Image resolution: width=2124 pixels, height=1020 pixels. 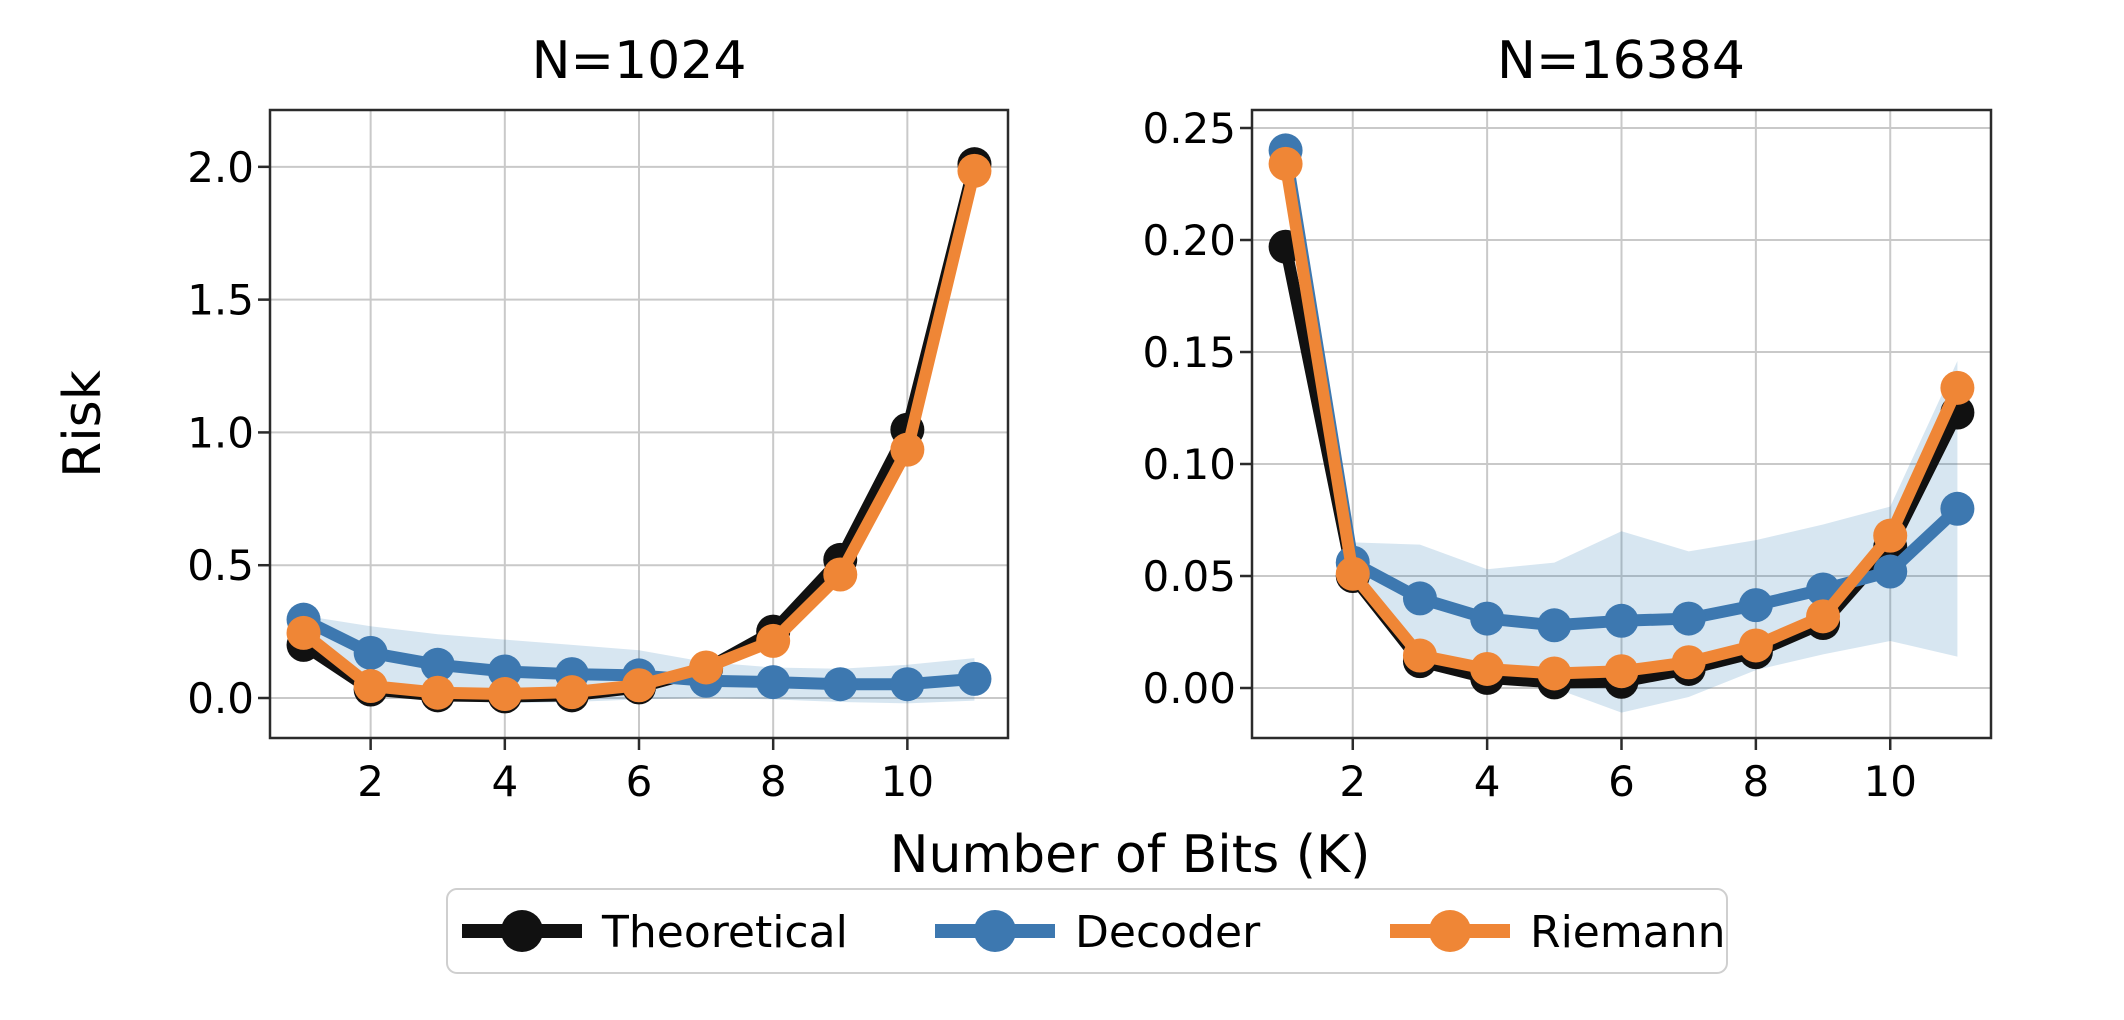 What do you see at coordinates (995, 931) in the screenshot?
I see `decoder-marker-icon` at bounding box center [995, 931].